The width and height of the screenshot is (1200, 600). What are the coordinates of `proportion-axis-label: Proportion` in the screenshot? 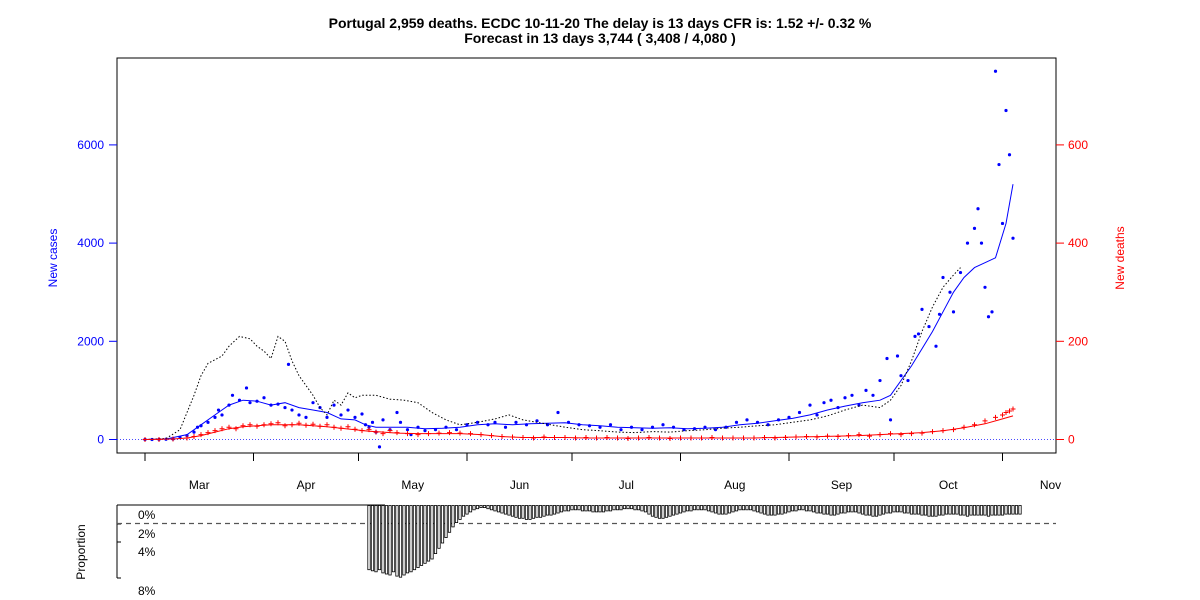 It's located at (81, 551).